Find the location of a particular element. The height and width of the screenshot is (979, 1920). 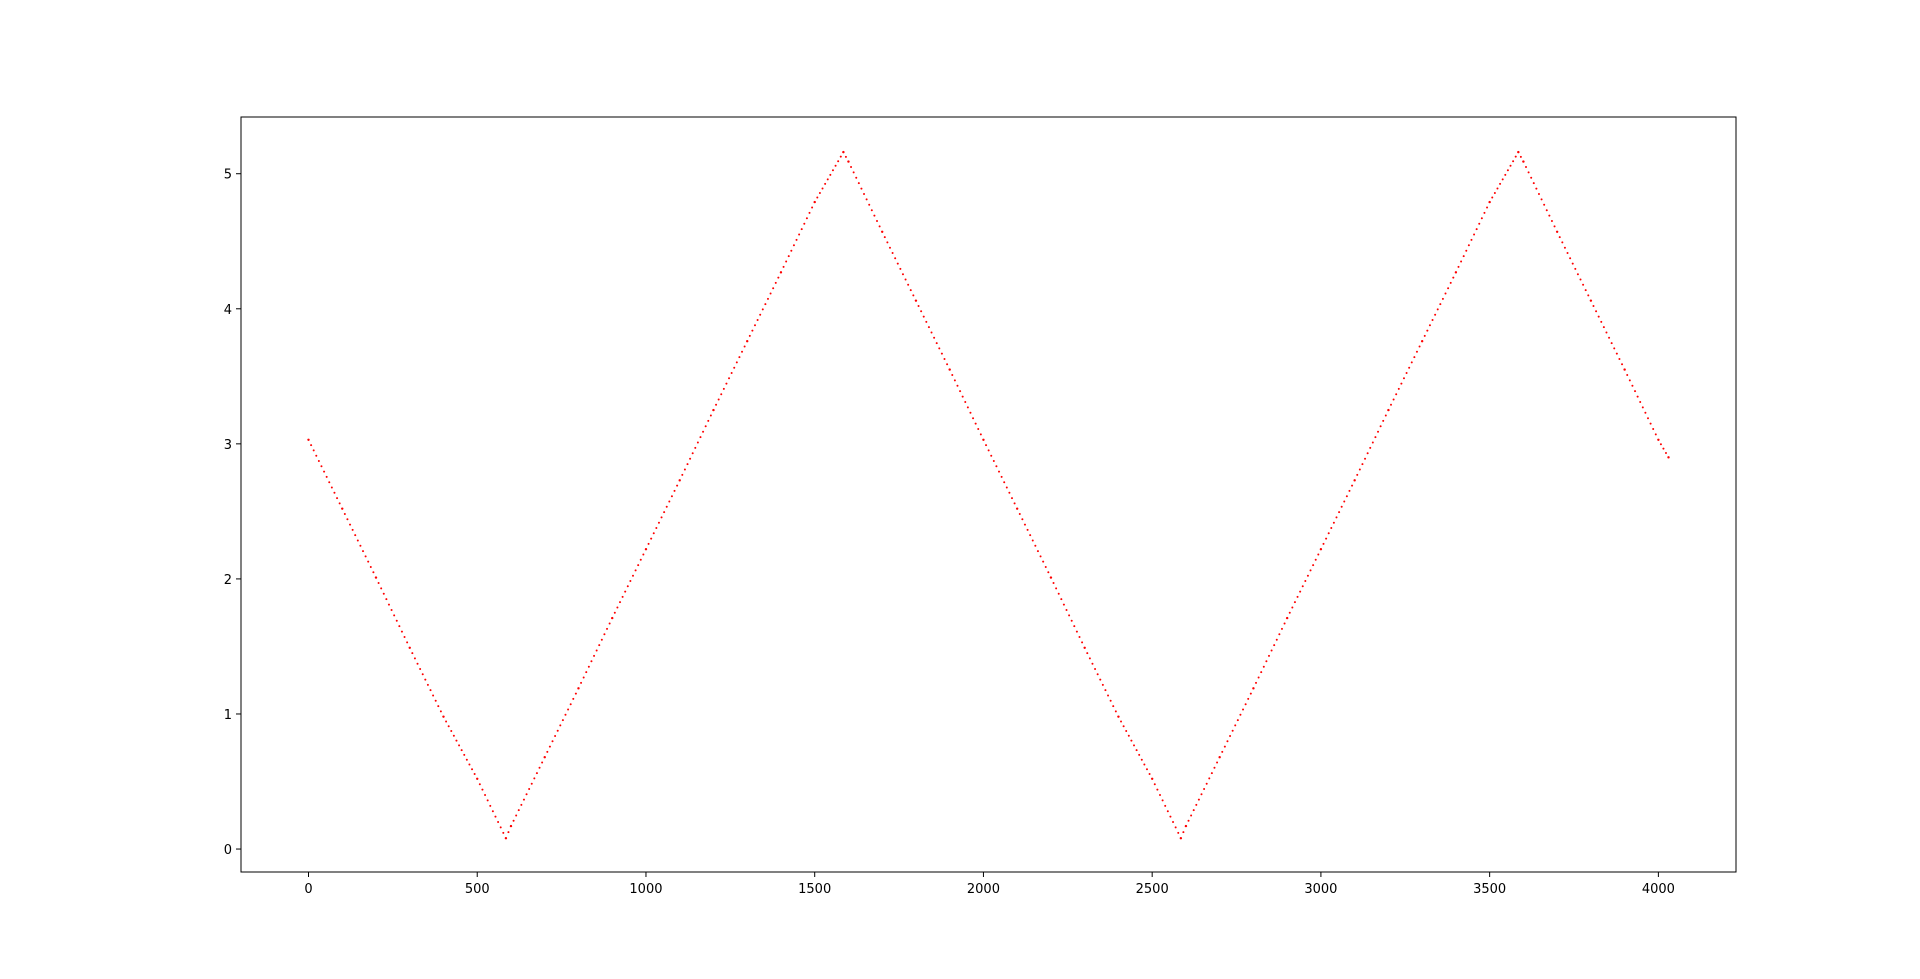

x-tick-label: 0 is located at coordinates (308, 889).